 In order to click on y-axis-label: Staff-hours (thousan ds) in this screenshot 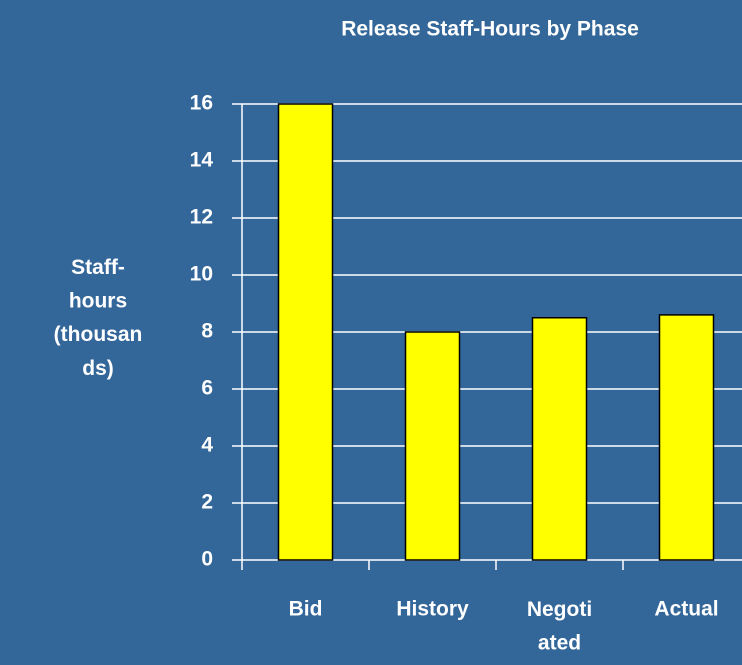, I will do `click(98, 318)`.